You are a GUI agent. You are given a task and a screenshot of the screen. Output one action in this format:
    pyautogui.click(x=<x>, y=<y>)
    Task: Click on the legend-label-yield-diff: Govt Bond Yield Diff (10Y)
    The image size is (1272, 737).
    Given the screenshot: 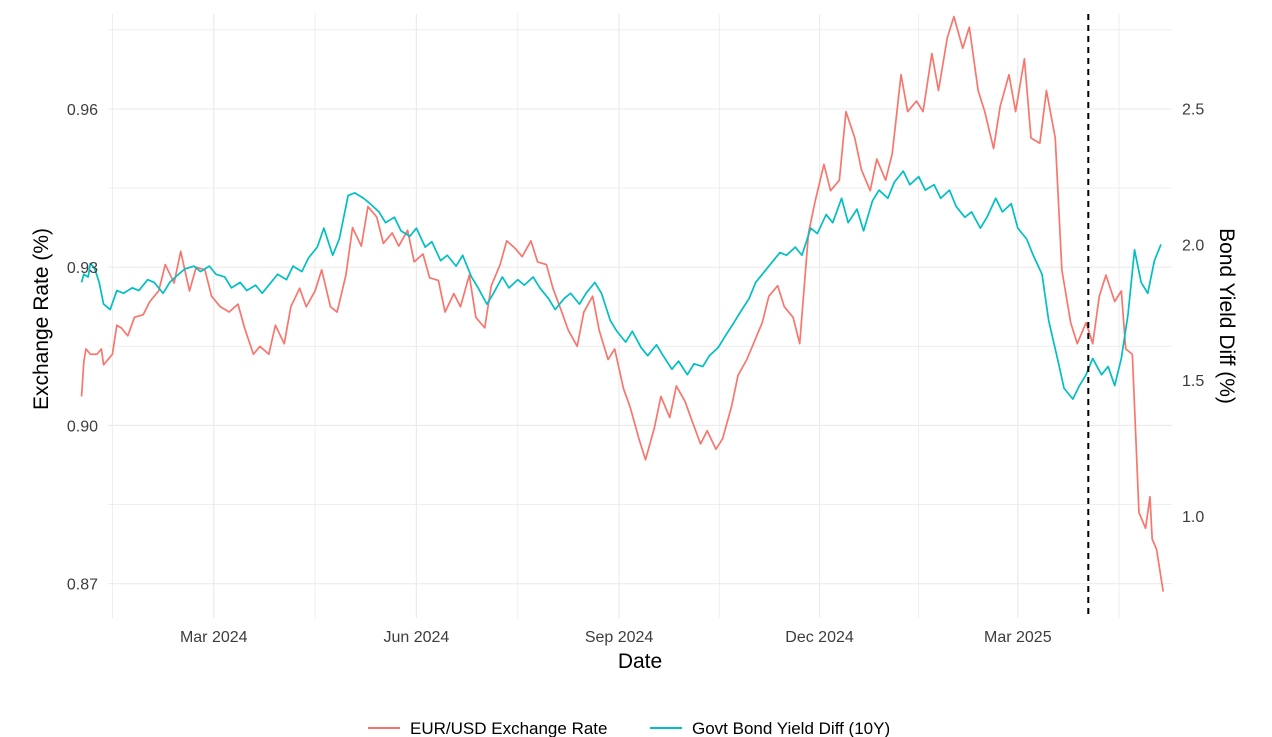 What is the action you would take?
    pyautogui.click(x=791, y=728)
    